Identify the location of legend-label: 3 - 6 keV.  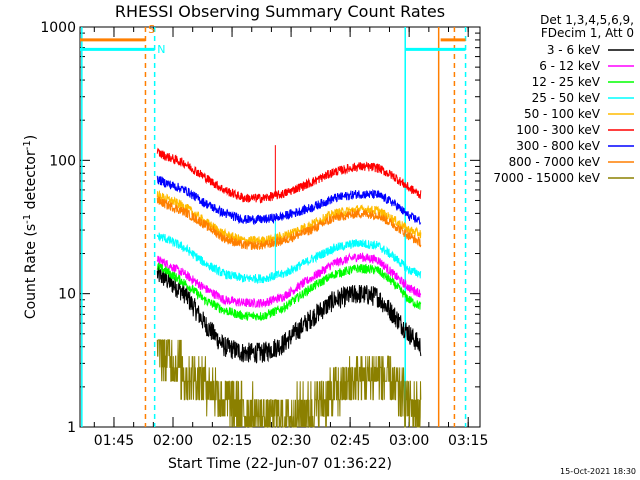
(574, 50).